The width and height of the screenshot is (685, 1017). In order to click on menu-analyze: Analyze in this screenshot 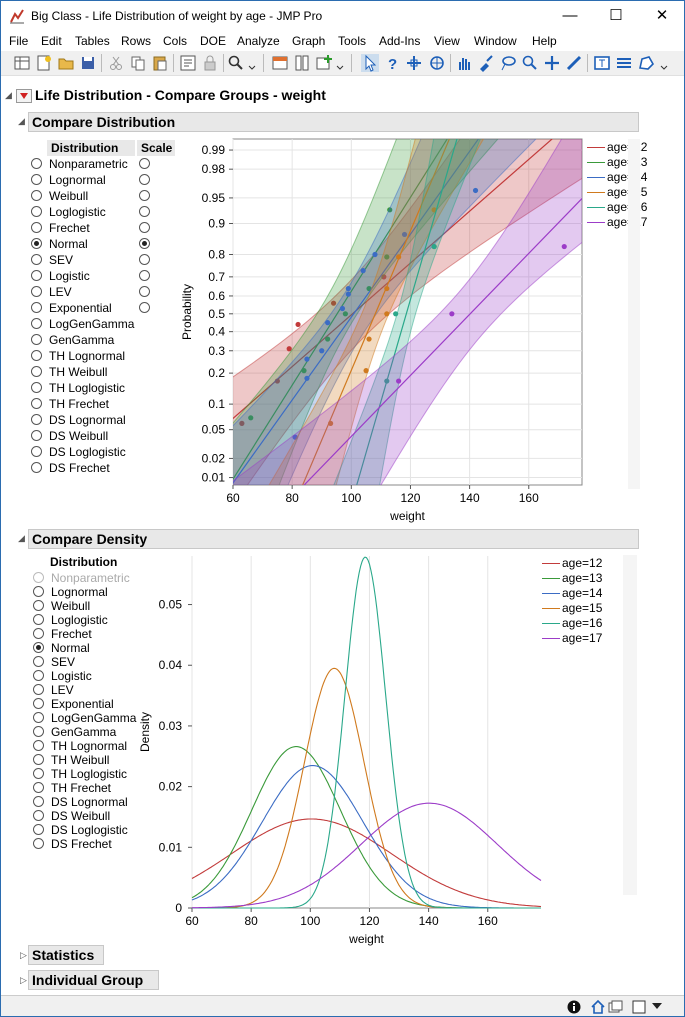, I will do `click(258, 41)`.